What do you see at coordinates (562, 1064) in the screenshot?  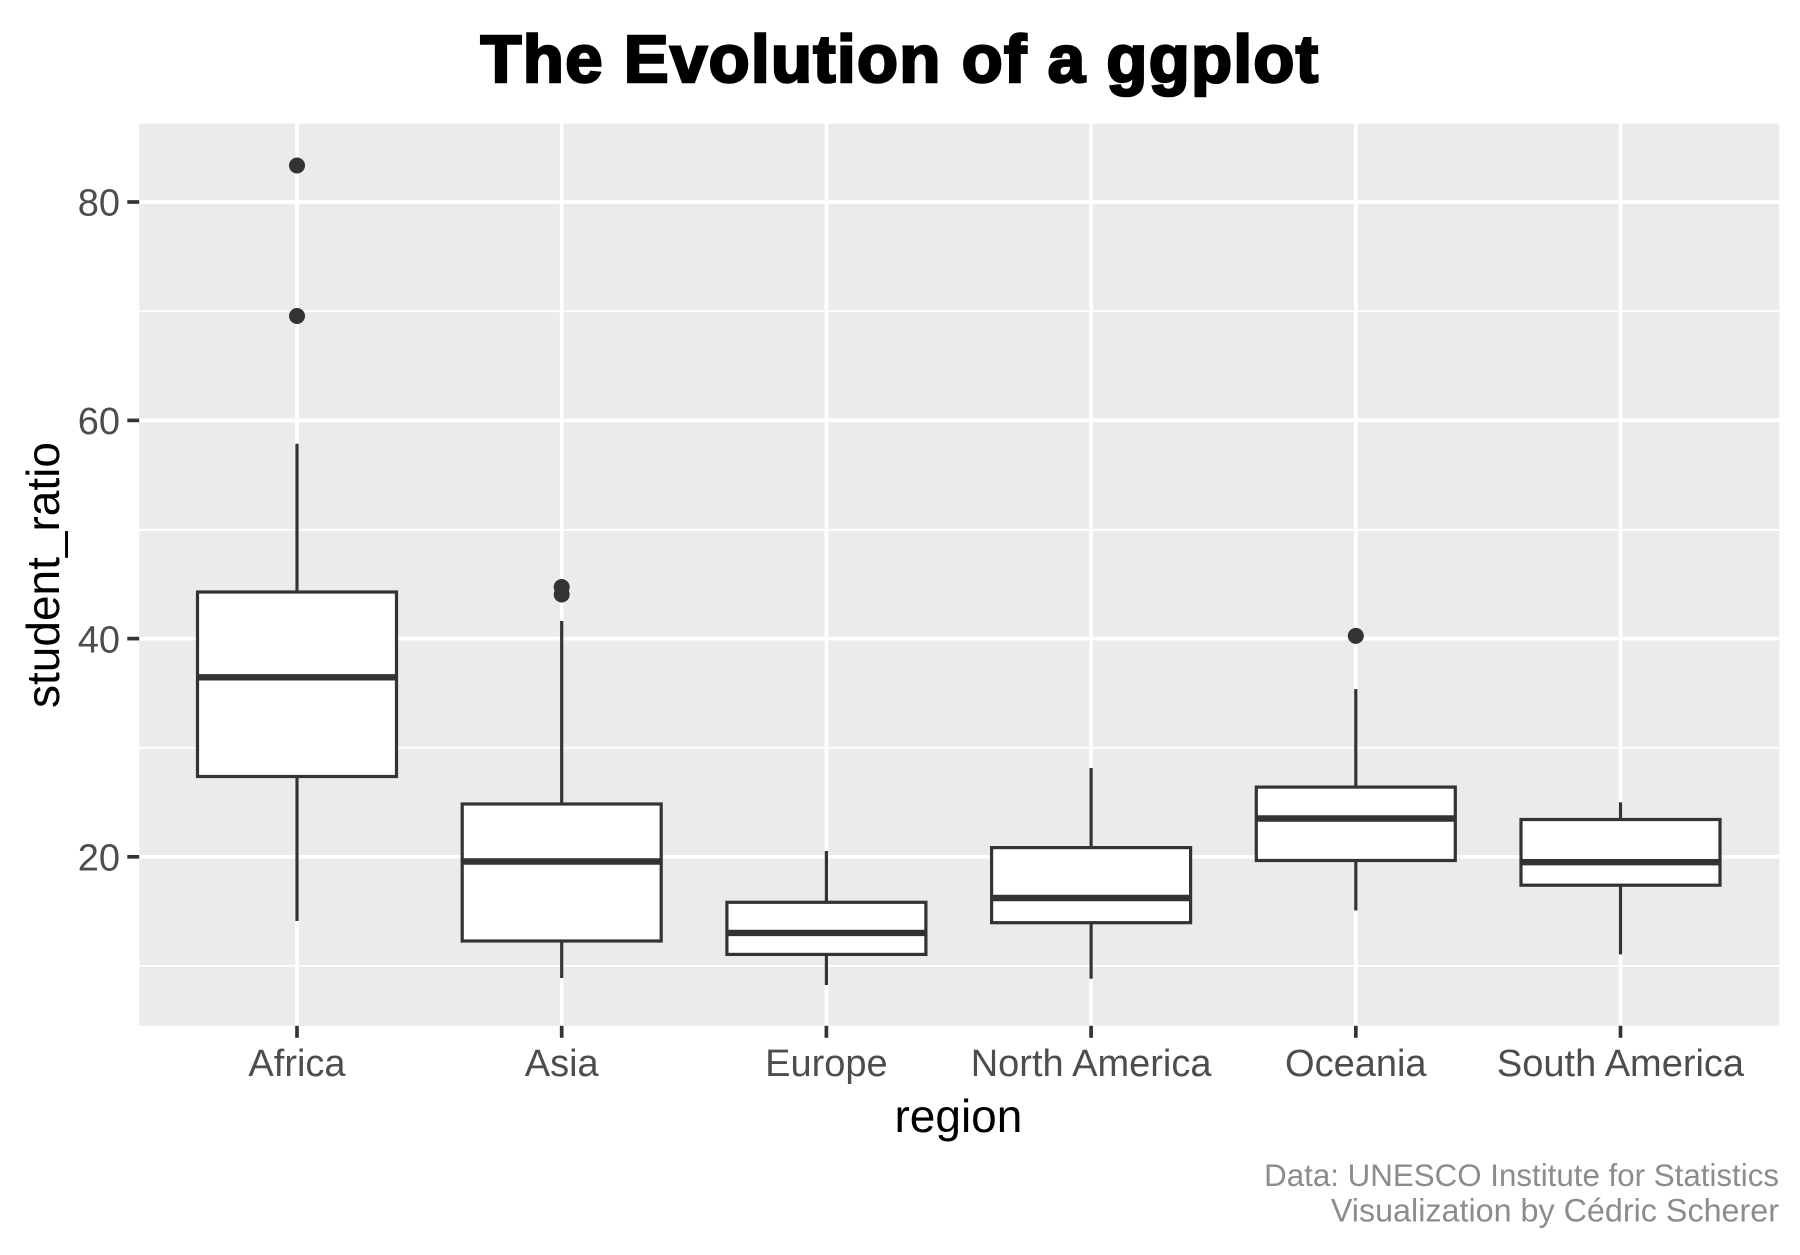 I see `svg-text: Asia` at bounding box center [562, 1064].